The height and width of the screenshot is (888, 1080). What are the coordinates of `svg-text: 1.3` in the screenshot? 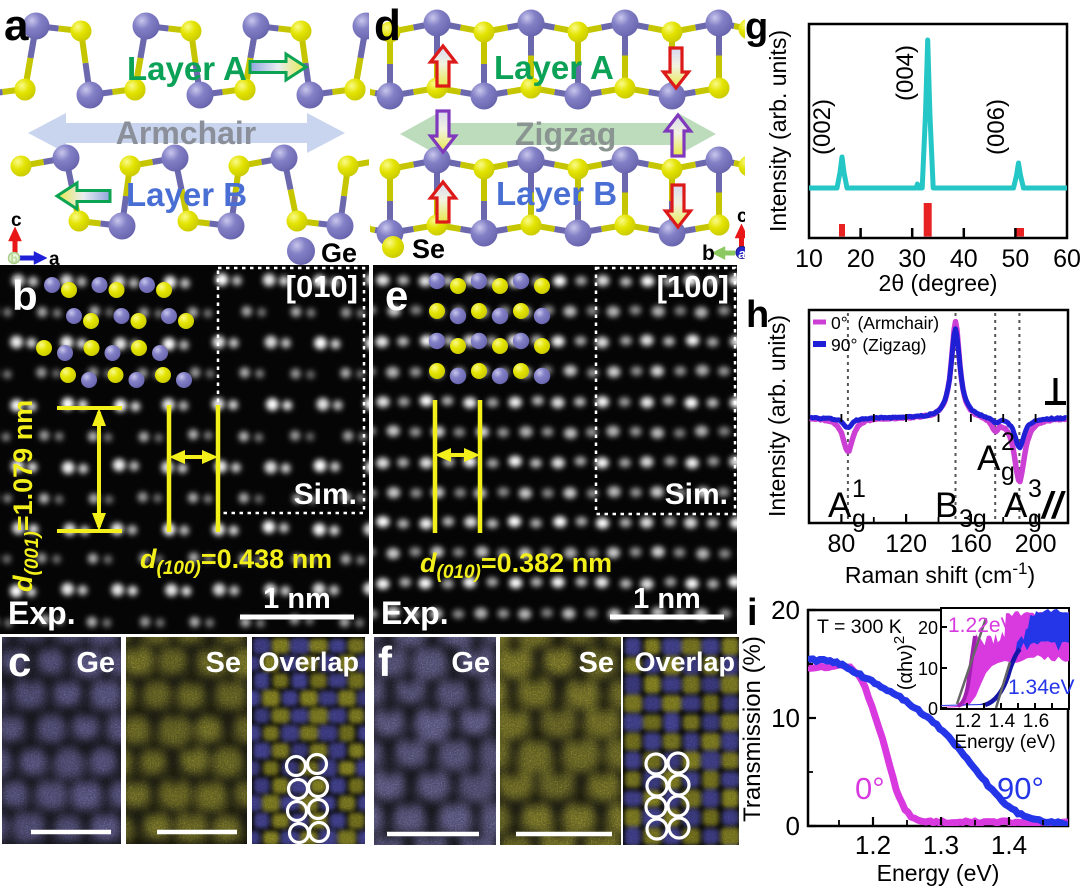 It's located at (941, 845).